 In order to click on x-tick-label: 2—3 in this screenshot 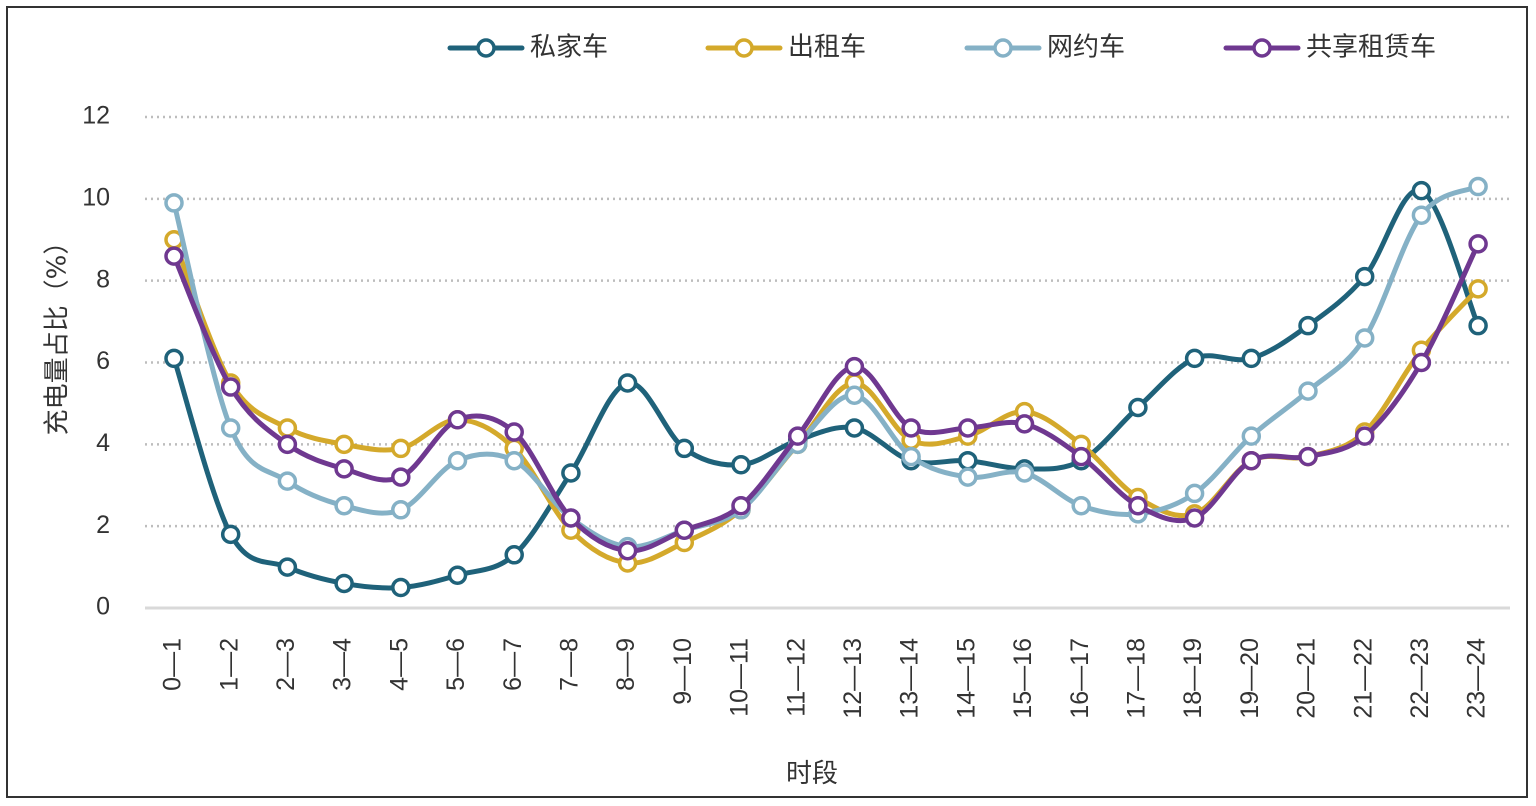, I will do `click(286, 664)`.